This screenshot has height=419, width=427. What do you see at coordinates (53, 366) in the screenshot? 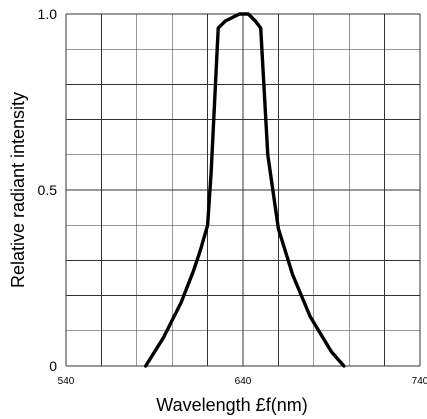
I see `y-tick-label-0: 0` at bounding box center [53, 366].